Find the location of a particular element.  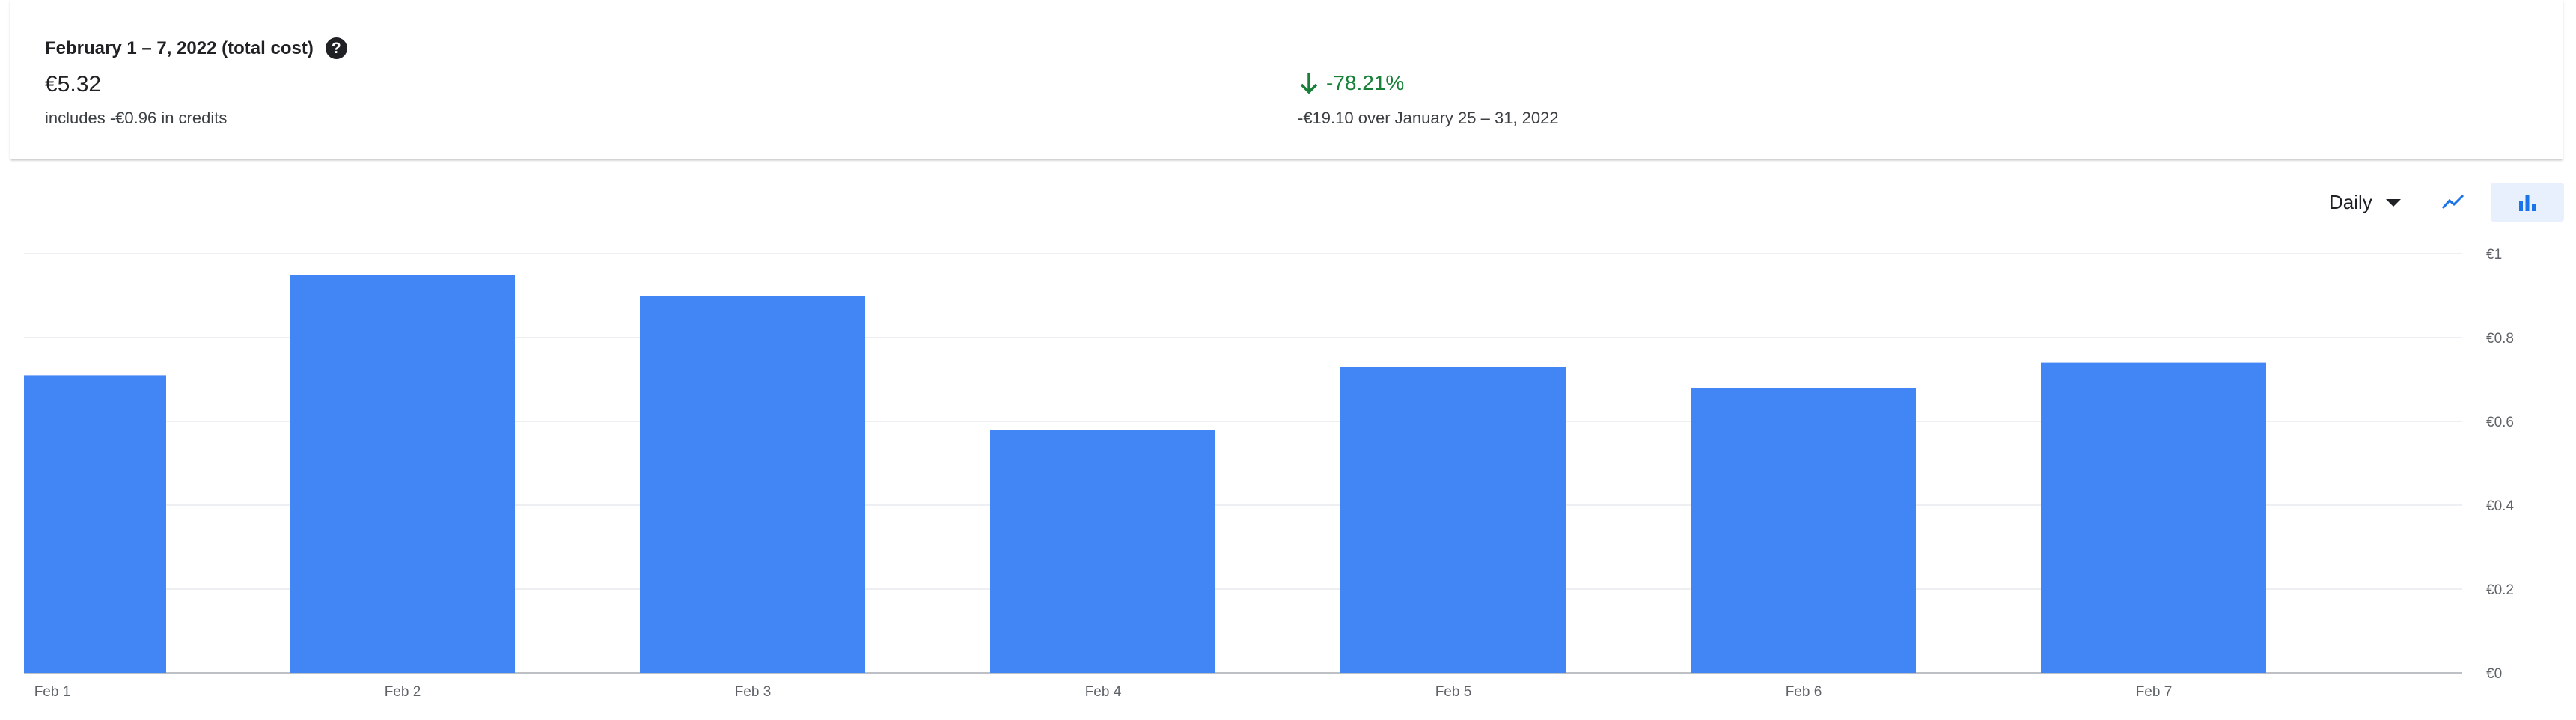

y-tick-label: €1 is located at coordinates (2494, 255).